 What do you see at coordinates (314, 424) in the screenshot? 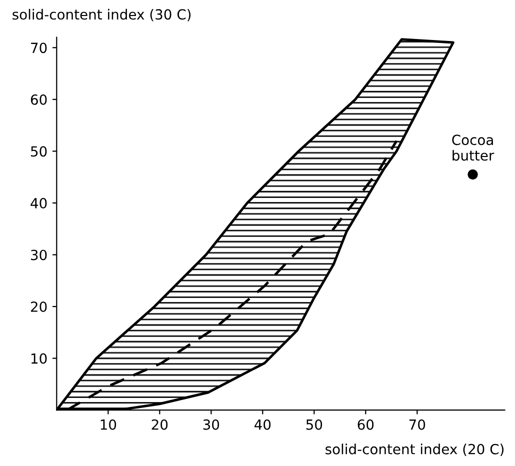
I see `x-tick-label: 50` at bounding box center [314, 424].